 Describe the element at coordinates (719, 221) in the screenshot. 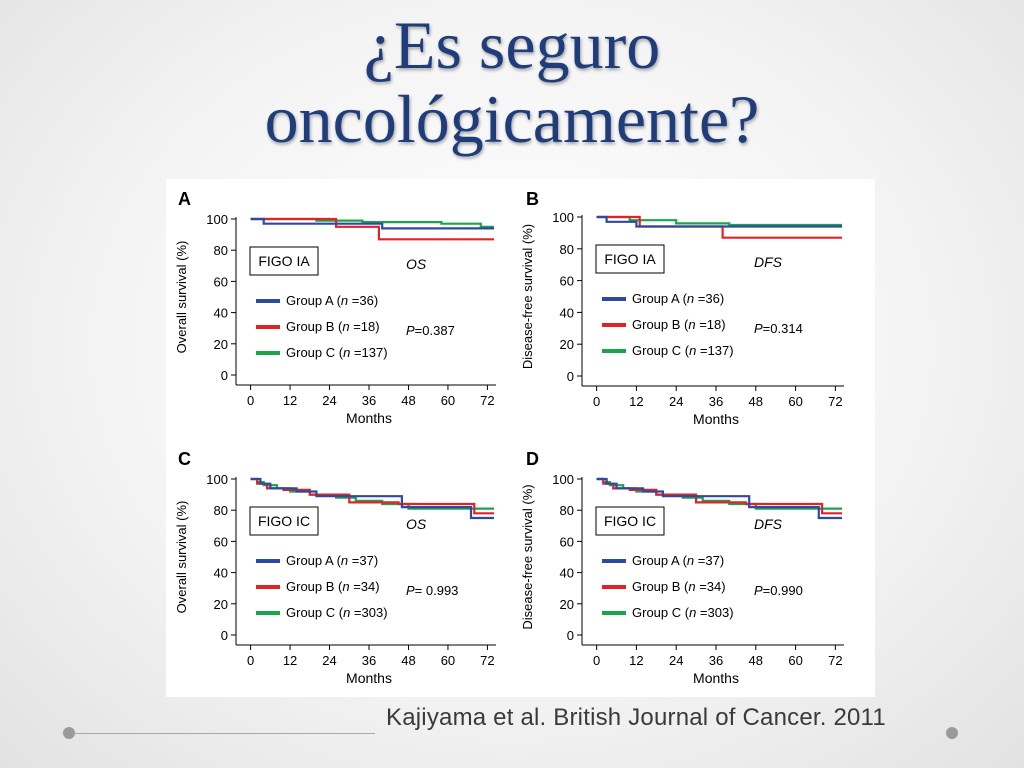

I see `survival-curve-b-group-a` at that location.